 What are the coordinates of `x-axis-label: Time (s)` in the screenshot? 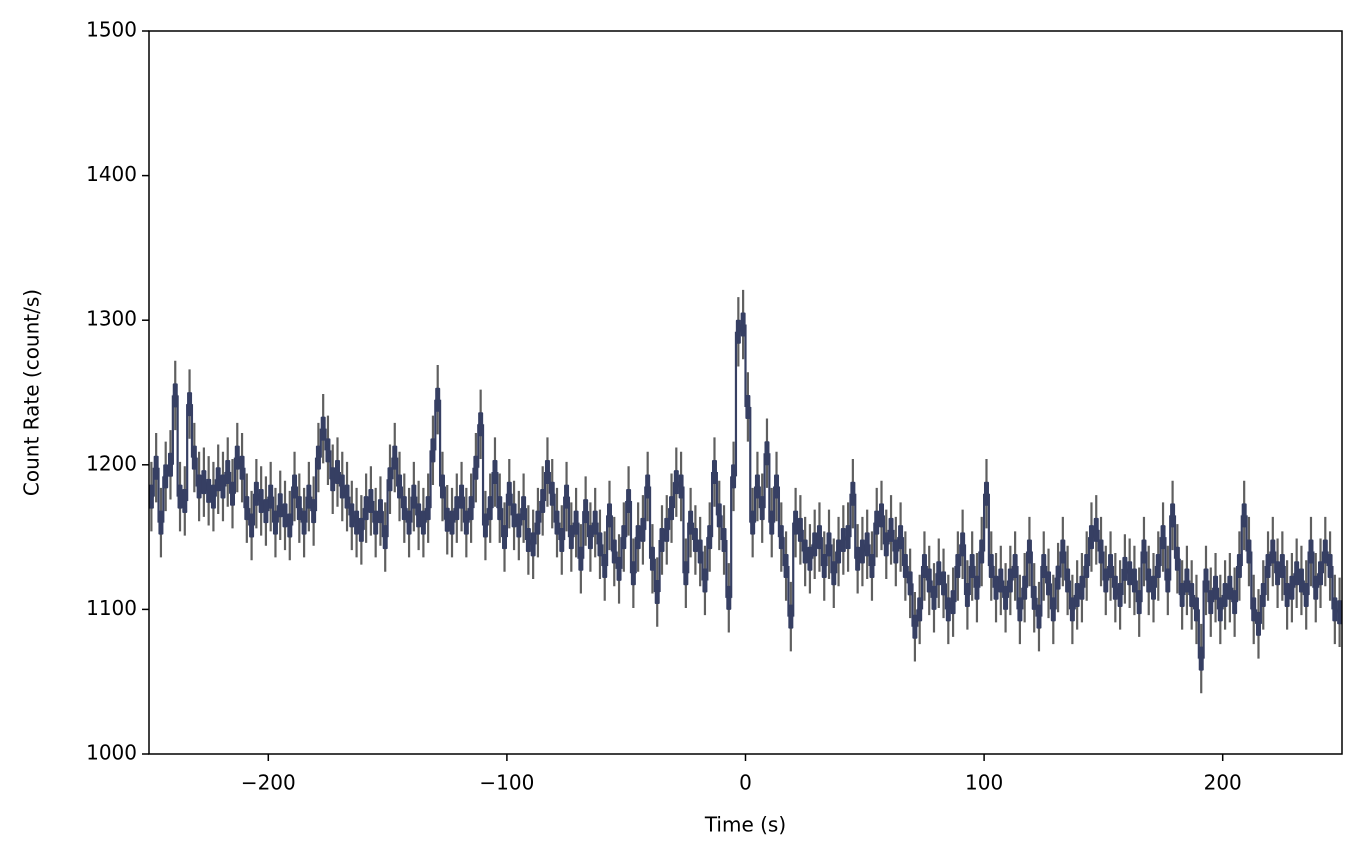 It's located at (745, 825).